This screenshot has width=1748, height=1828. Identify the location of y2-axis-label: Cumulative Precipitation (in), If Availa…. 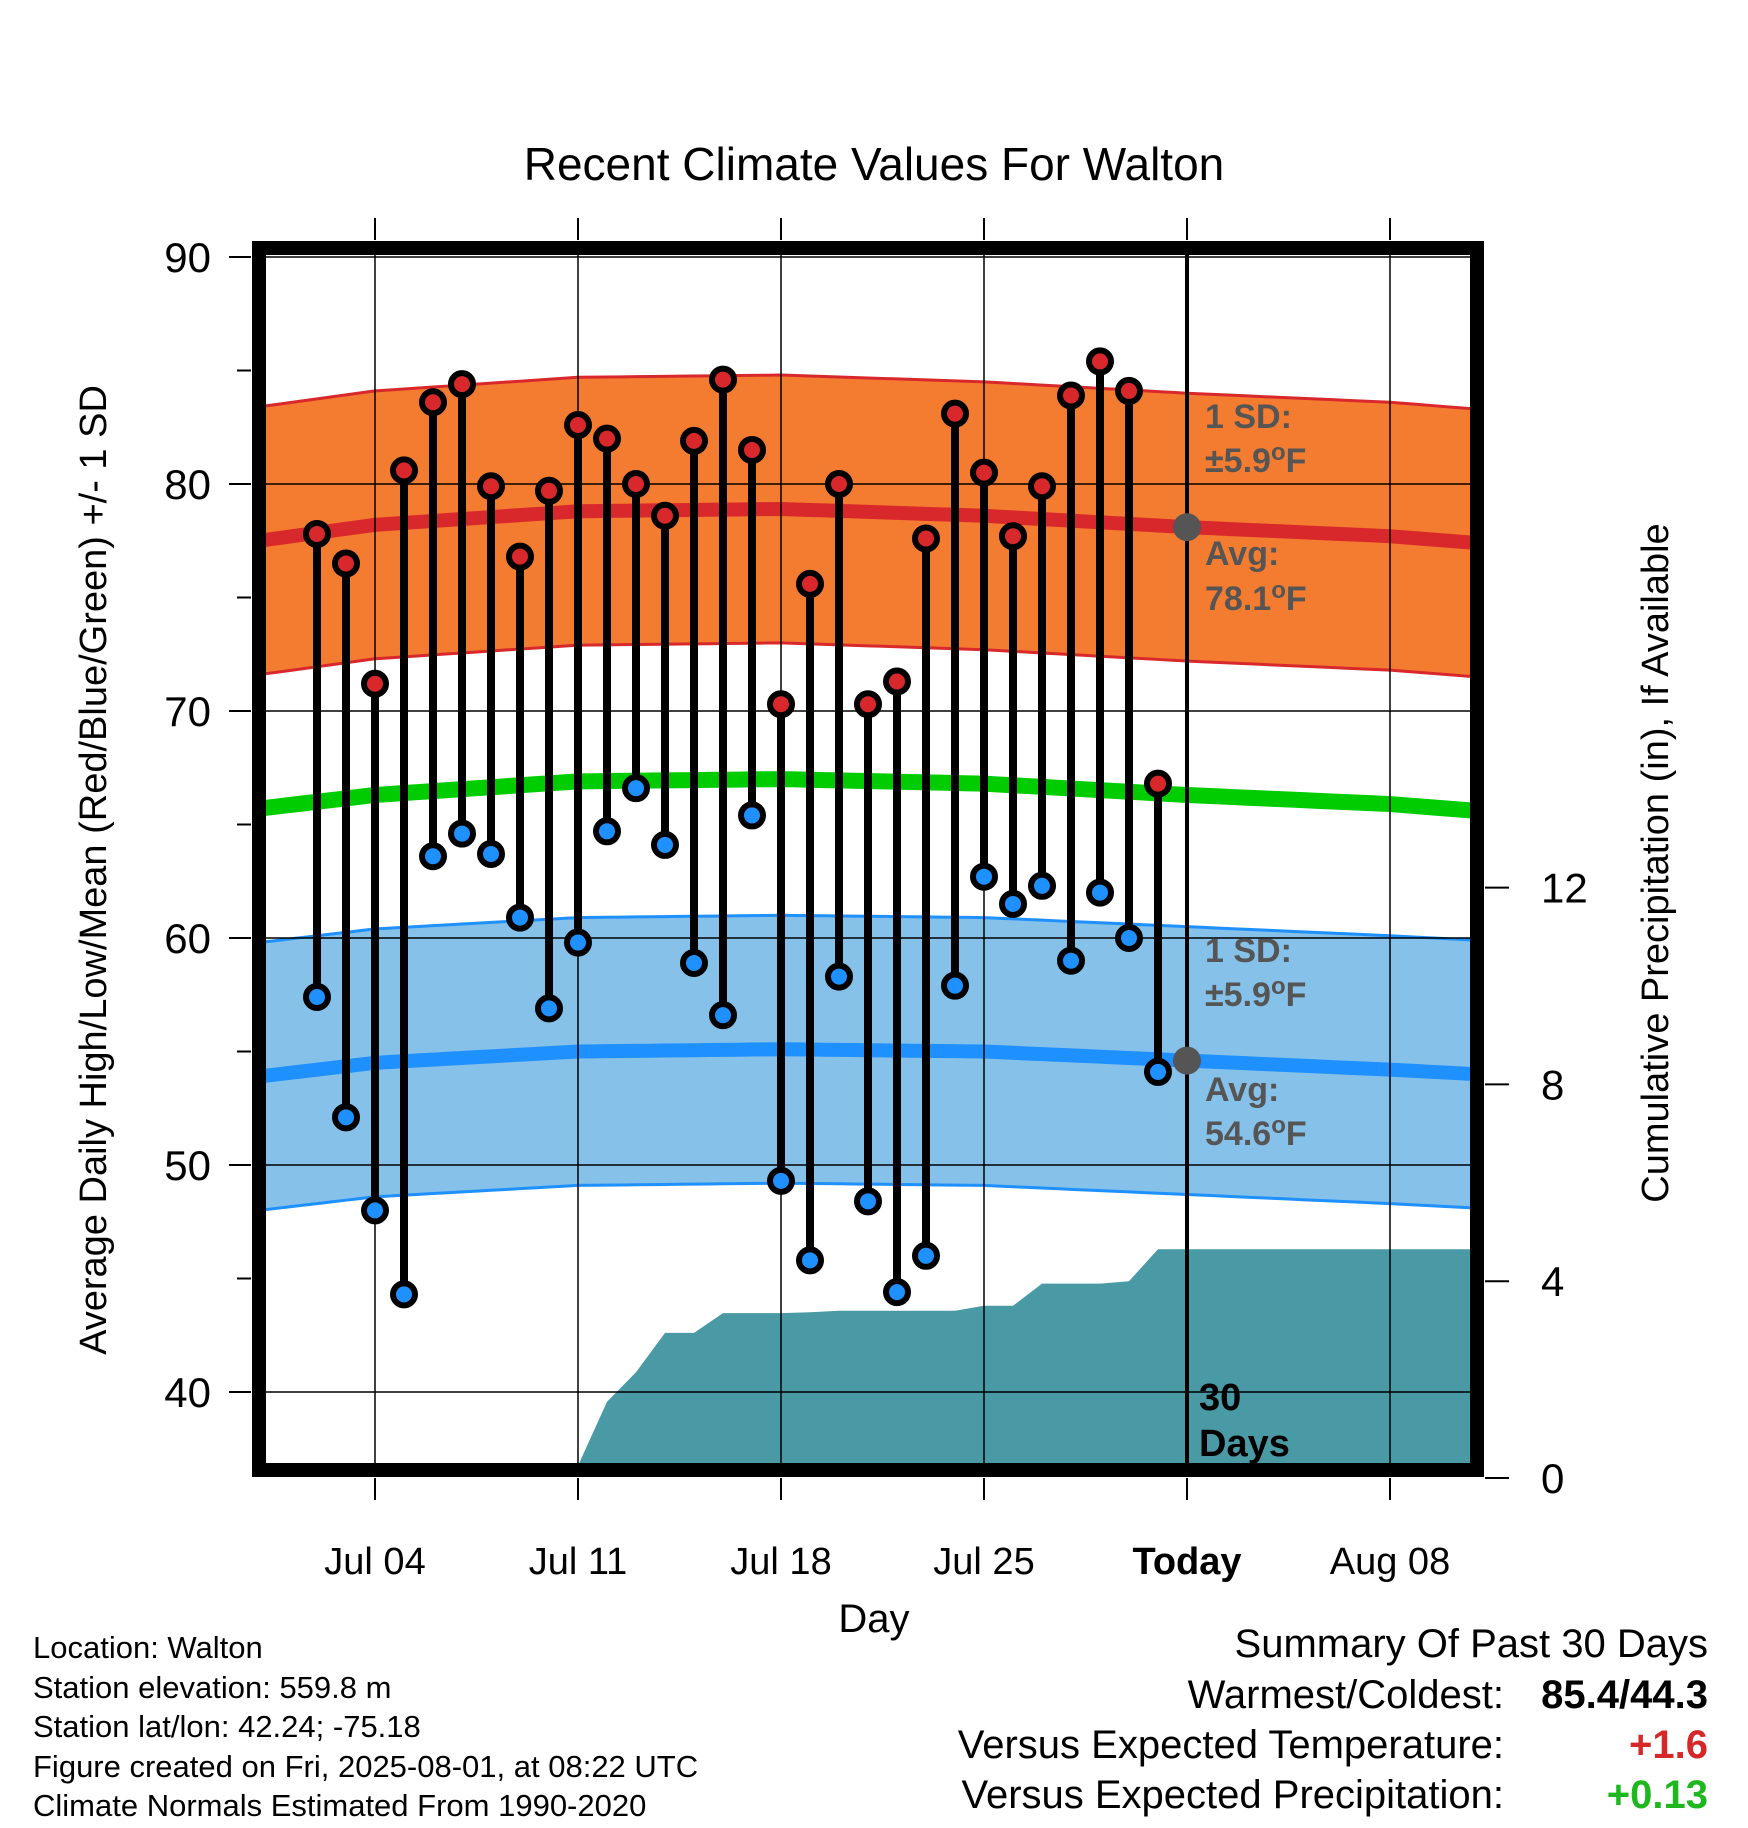
(1656, 862).